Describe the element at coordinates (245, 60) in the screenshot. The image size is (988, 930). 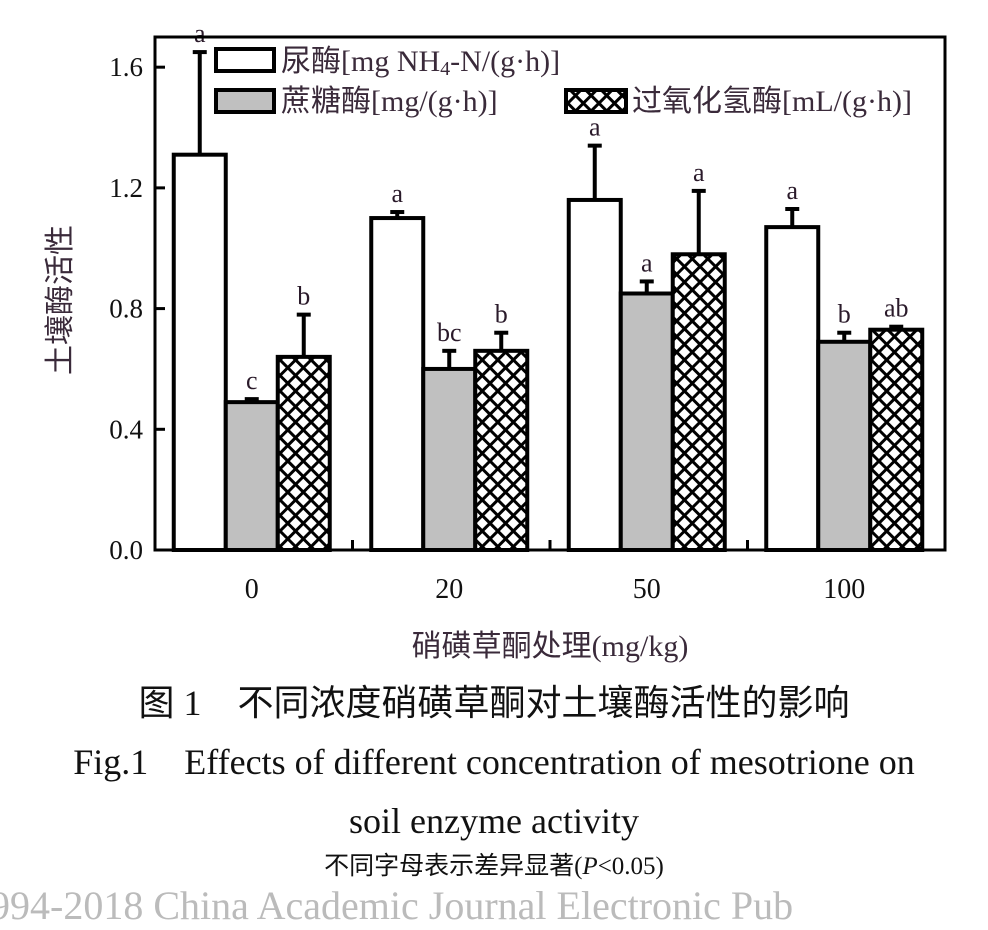
I see `legend-swatch-urease` at that location.